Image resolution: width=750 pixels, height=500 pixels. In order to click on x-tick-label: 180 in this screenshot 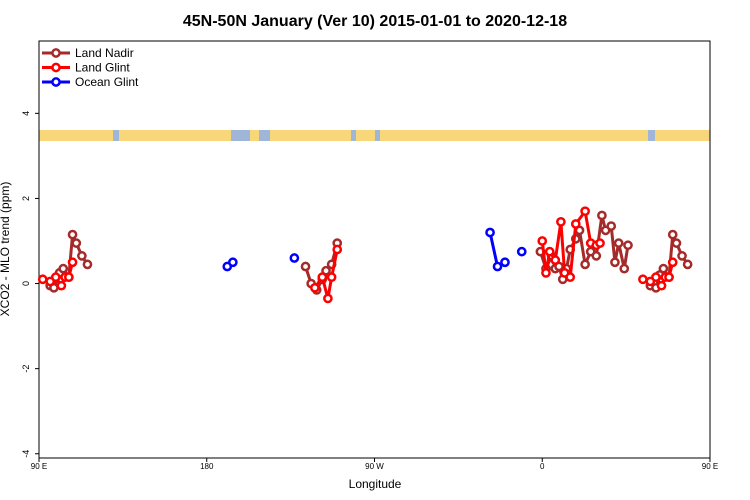, I will do `click(207, 466)`.